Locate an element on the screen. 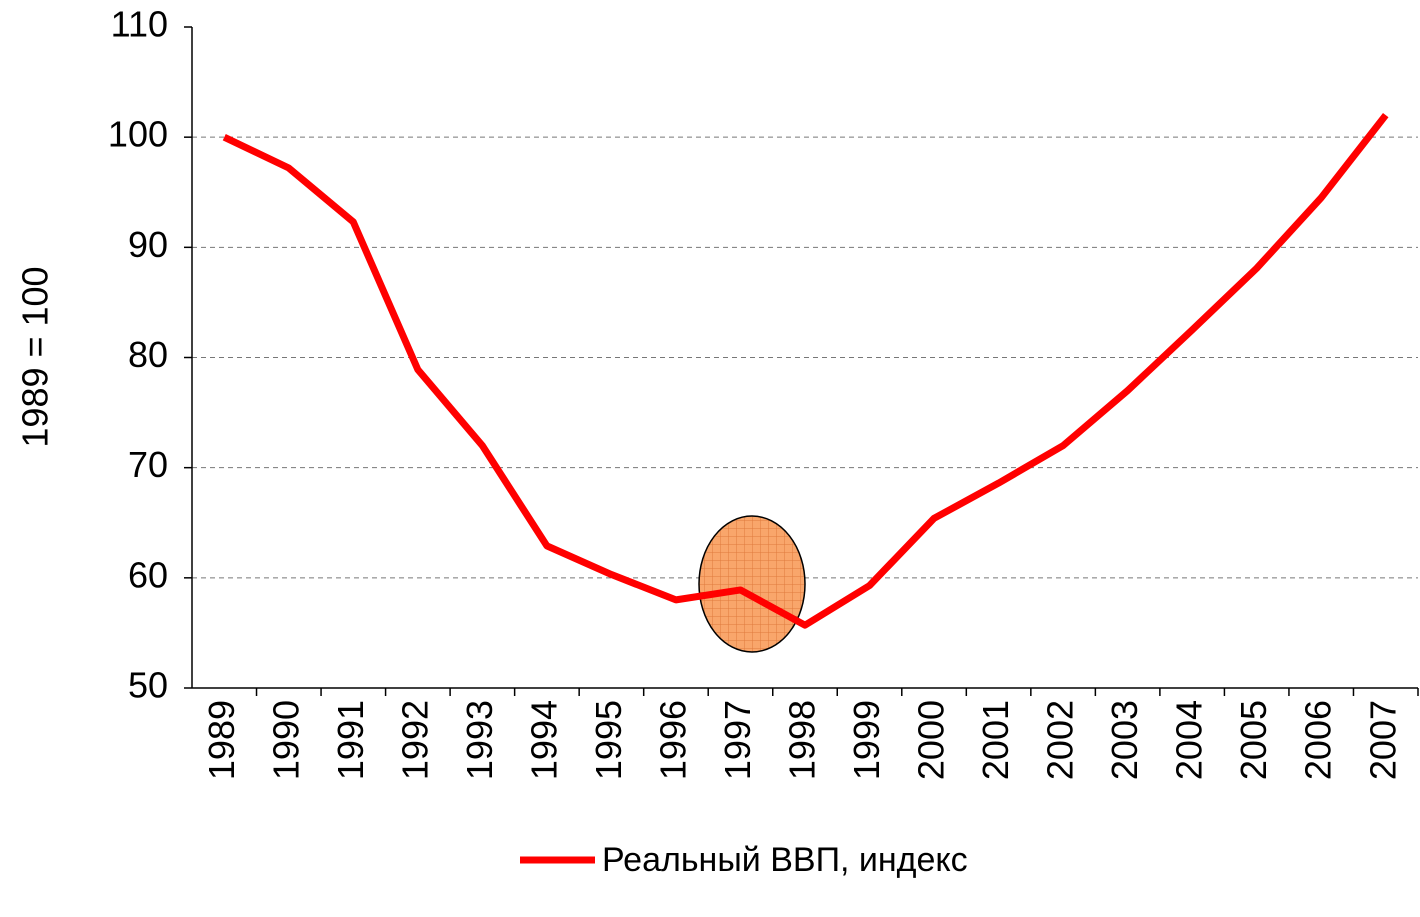  x-tick-label: 2000 is located at coordinates (931, 740).